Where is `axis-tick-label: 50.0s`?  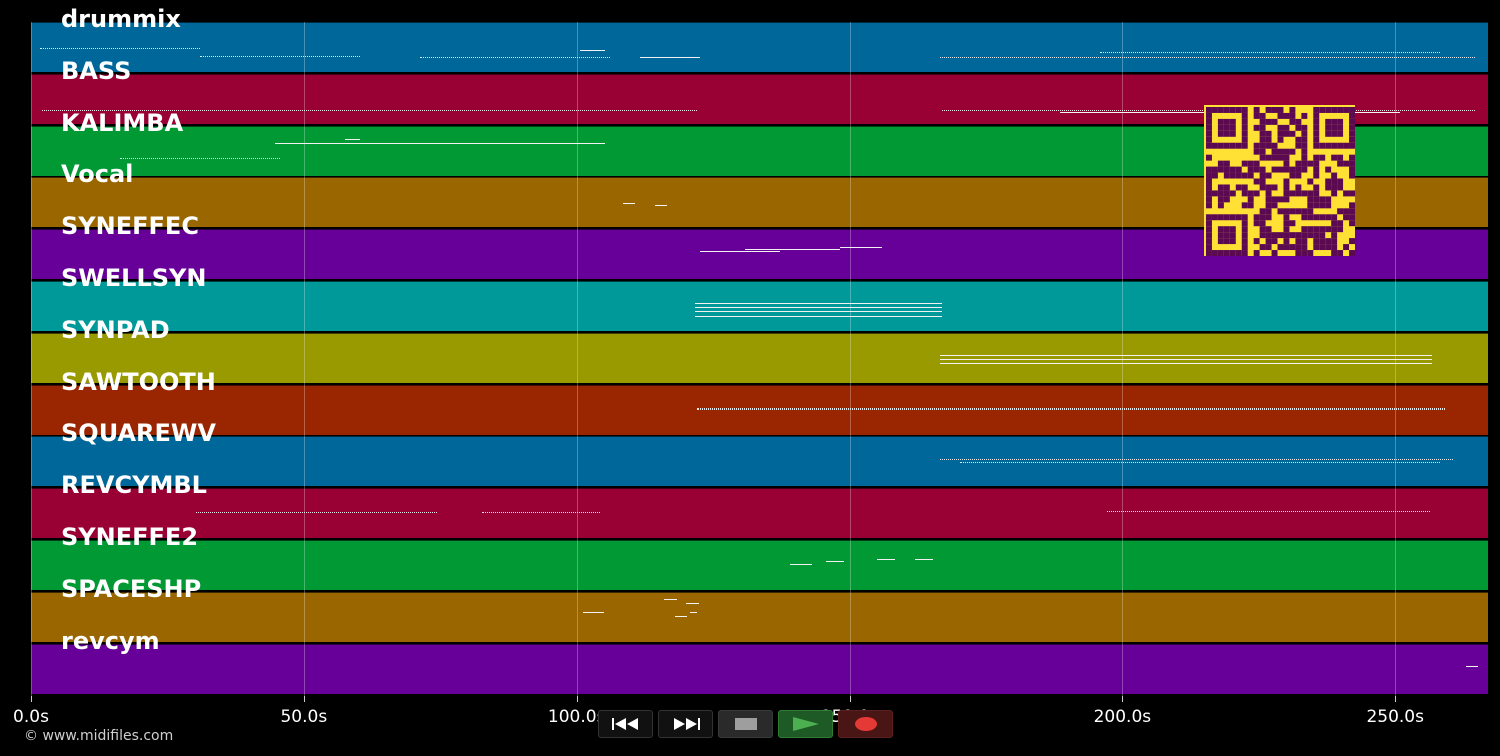
axis-tick-label: 50.0s is located at coordinates (304, 717).